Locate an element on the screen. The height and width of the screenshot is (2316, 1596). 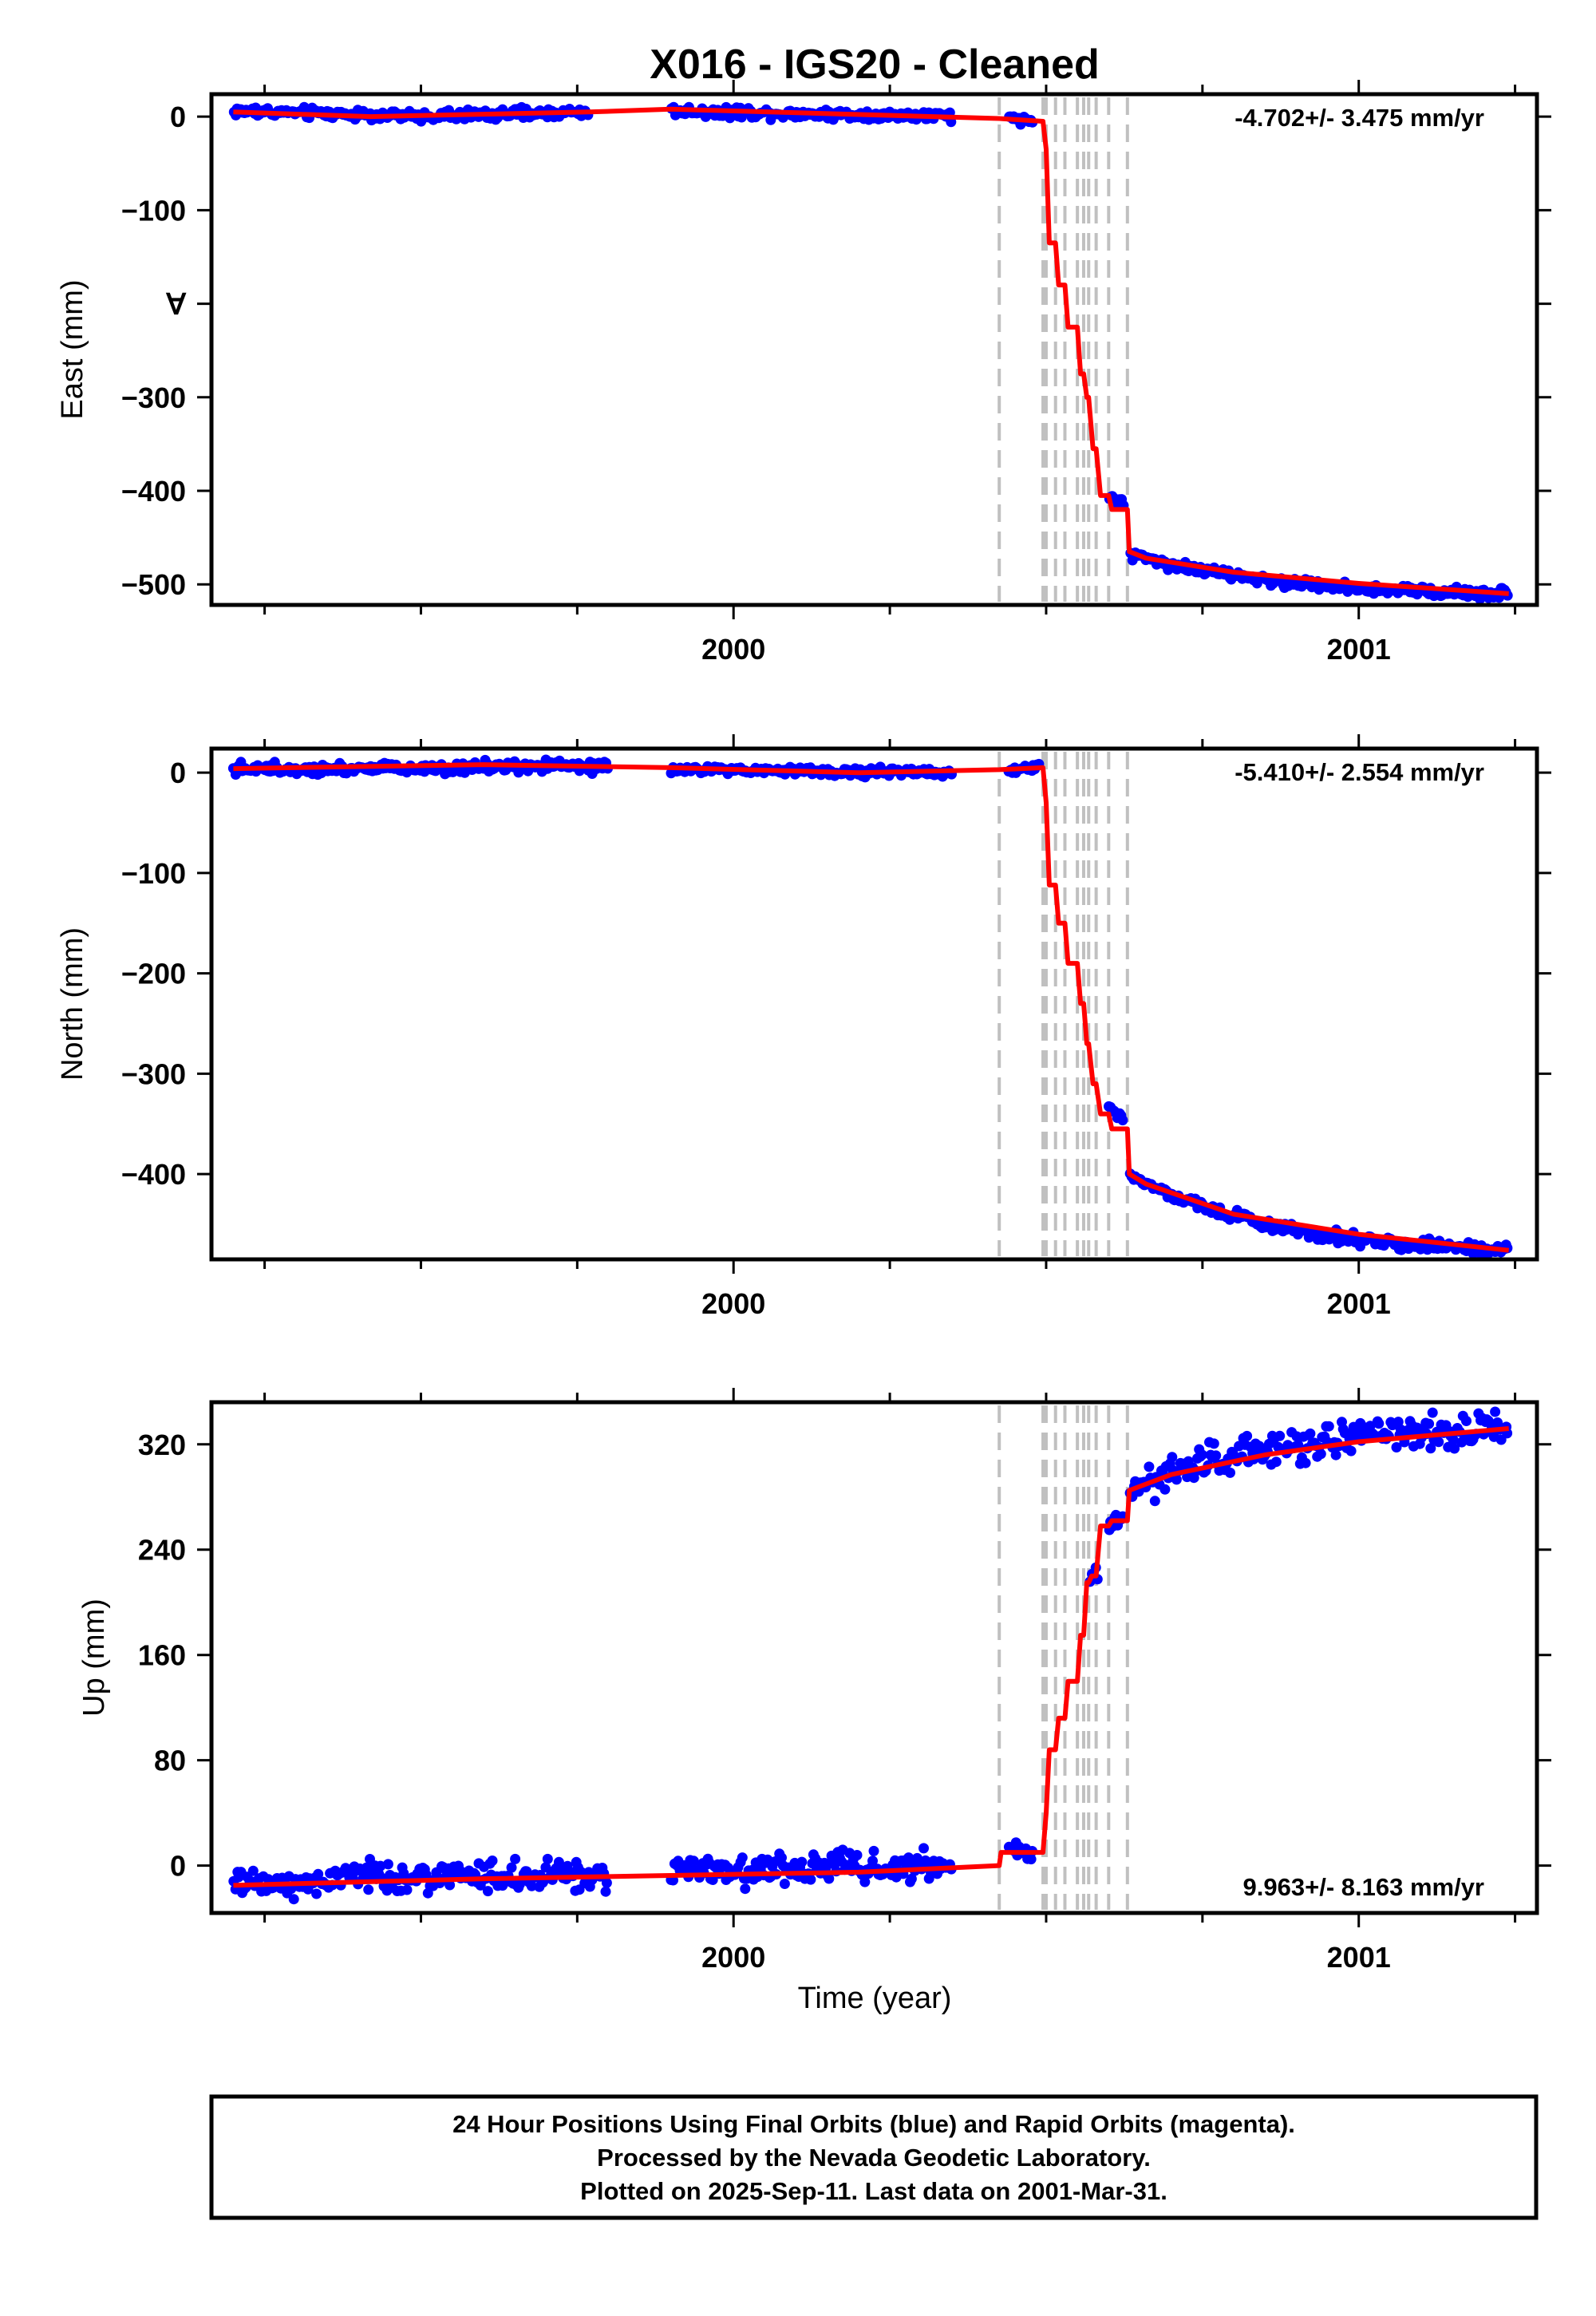
x-axis-label: Time (year) is located at coordinates (875, 1998).